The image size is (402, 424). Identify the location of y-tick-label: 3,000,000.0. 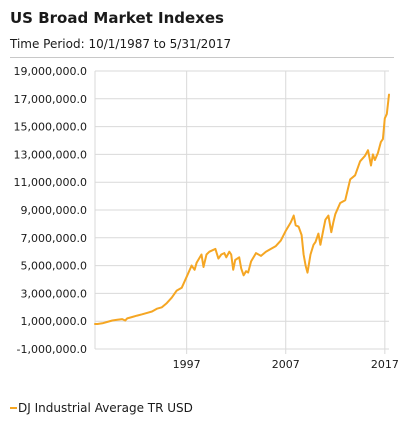
(54, 293).